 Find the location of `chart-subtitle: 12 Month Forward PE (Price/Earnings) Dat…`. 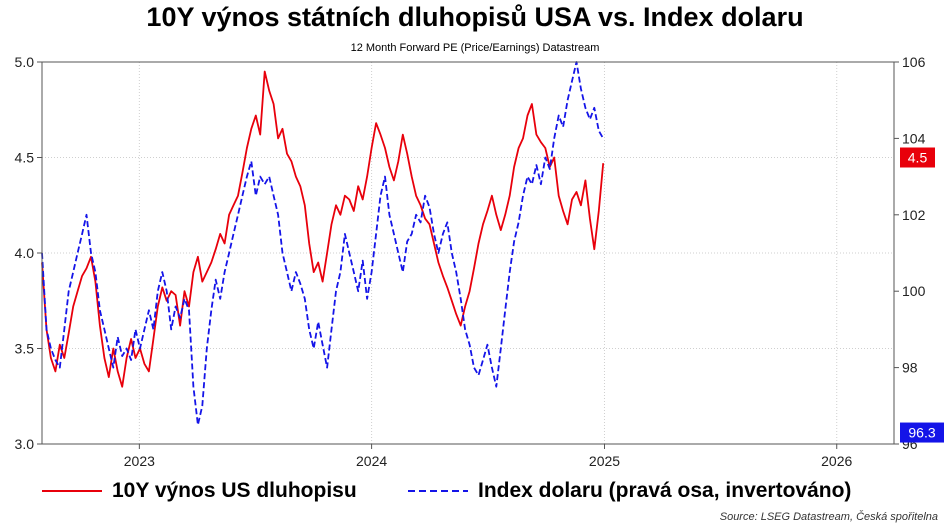

chart-subtitle: 12 Month Forward PE (Price/Earnings) Dat… is located at coordinates (475, 48).